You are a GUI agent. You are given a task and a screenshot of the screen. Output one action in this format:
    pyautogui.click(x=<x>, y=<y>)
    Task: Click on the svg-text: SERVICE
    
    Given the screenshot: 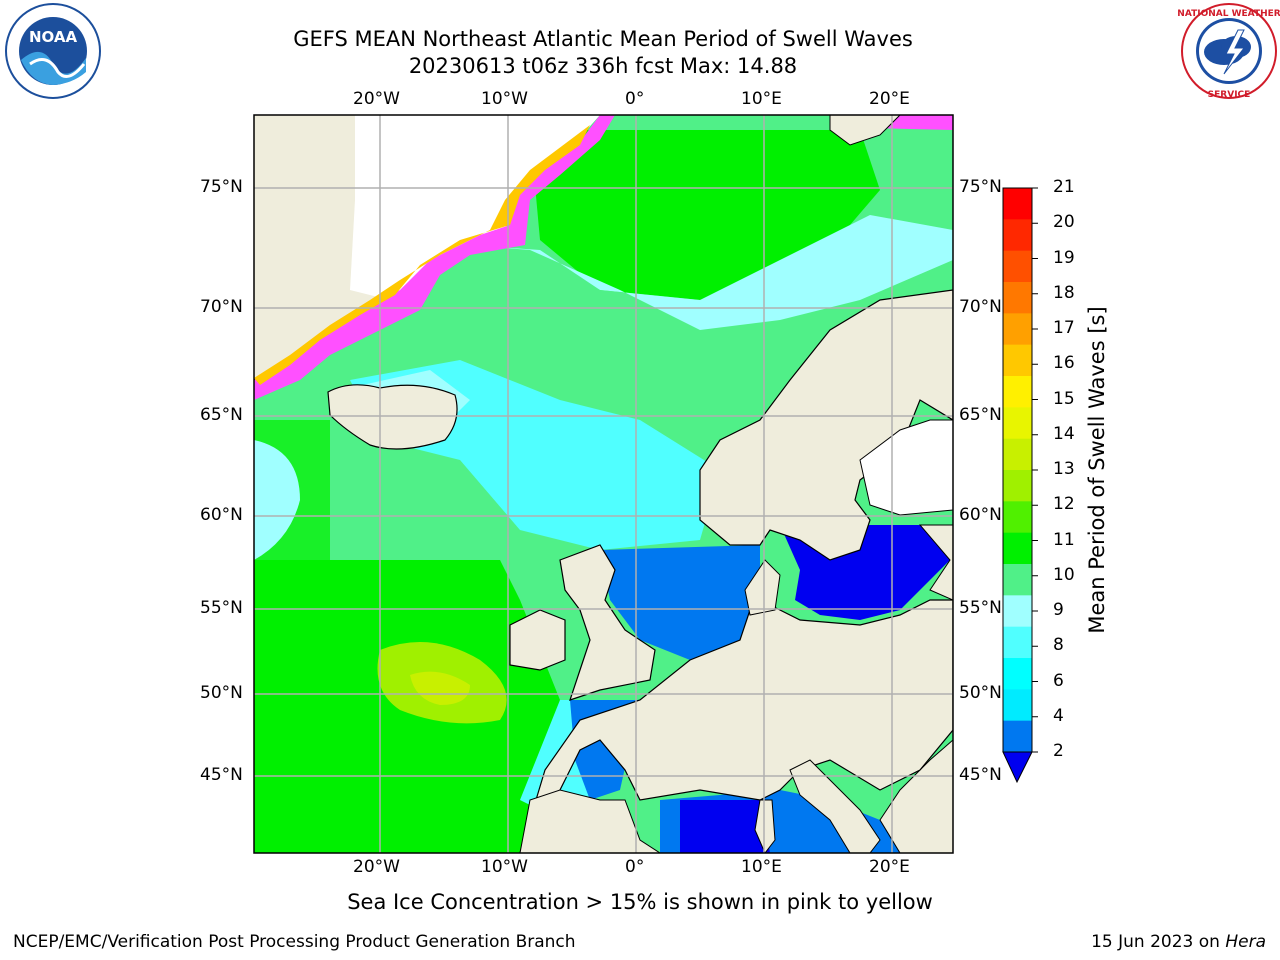 What is the action you would take?
    pyautogui.click(x=1229, y=95)
    